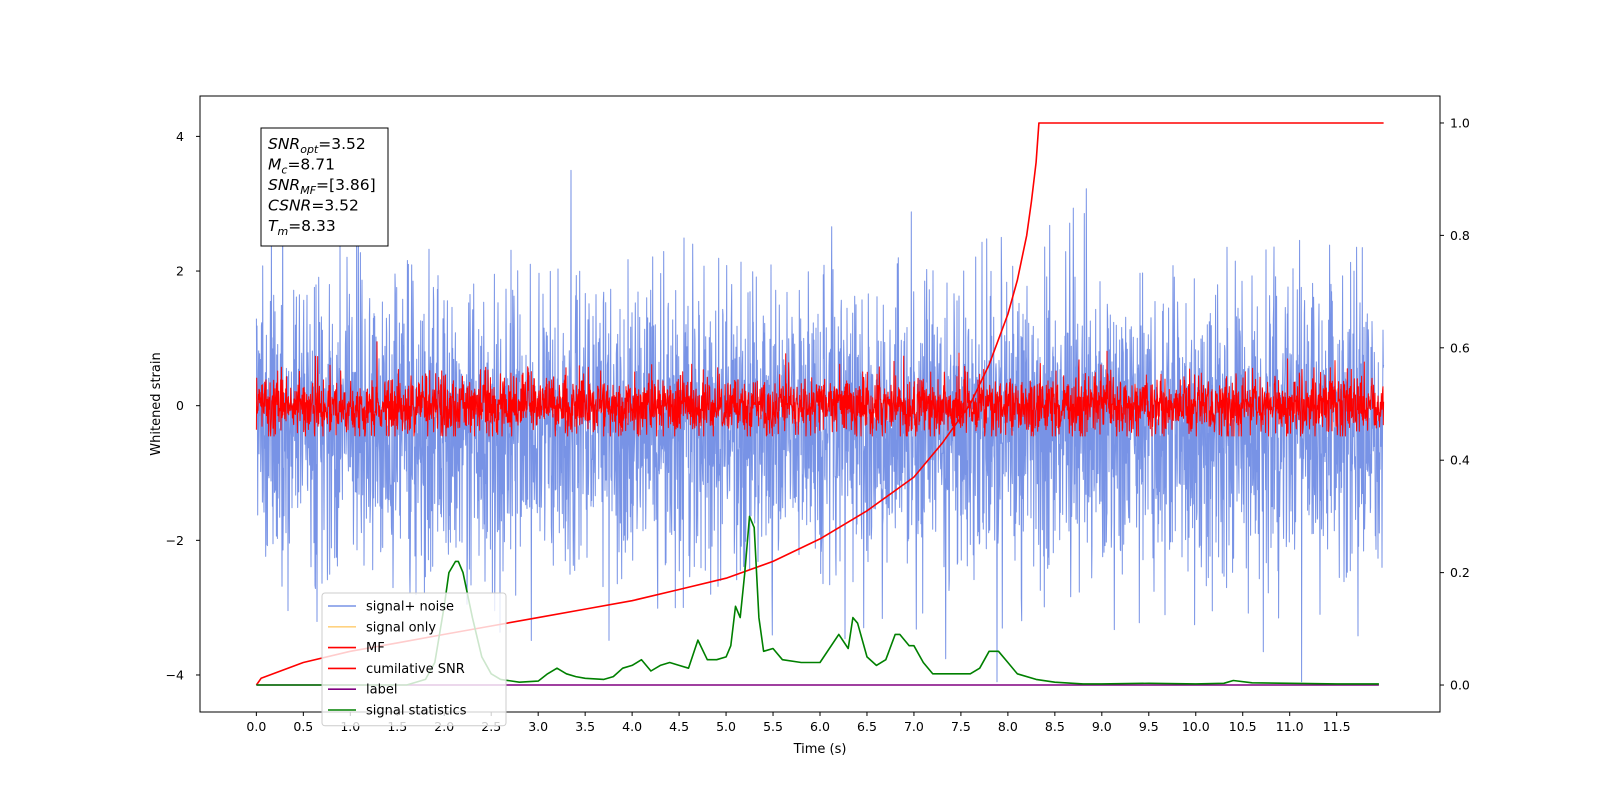 The image size is (1600, 800). What do you see at coordinates (375, 648) in the screenshot?
I see `legend-label-mf: MF` at bounding box center [375, 648].